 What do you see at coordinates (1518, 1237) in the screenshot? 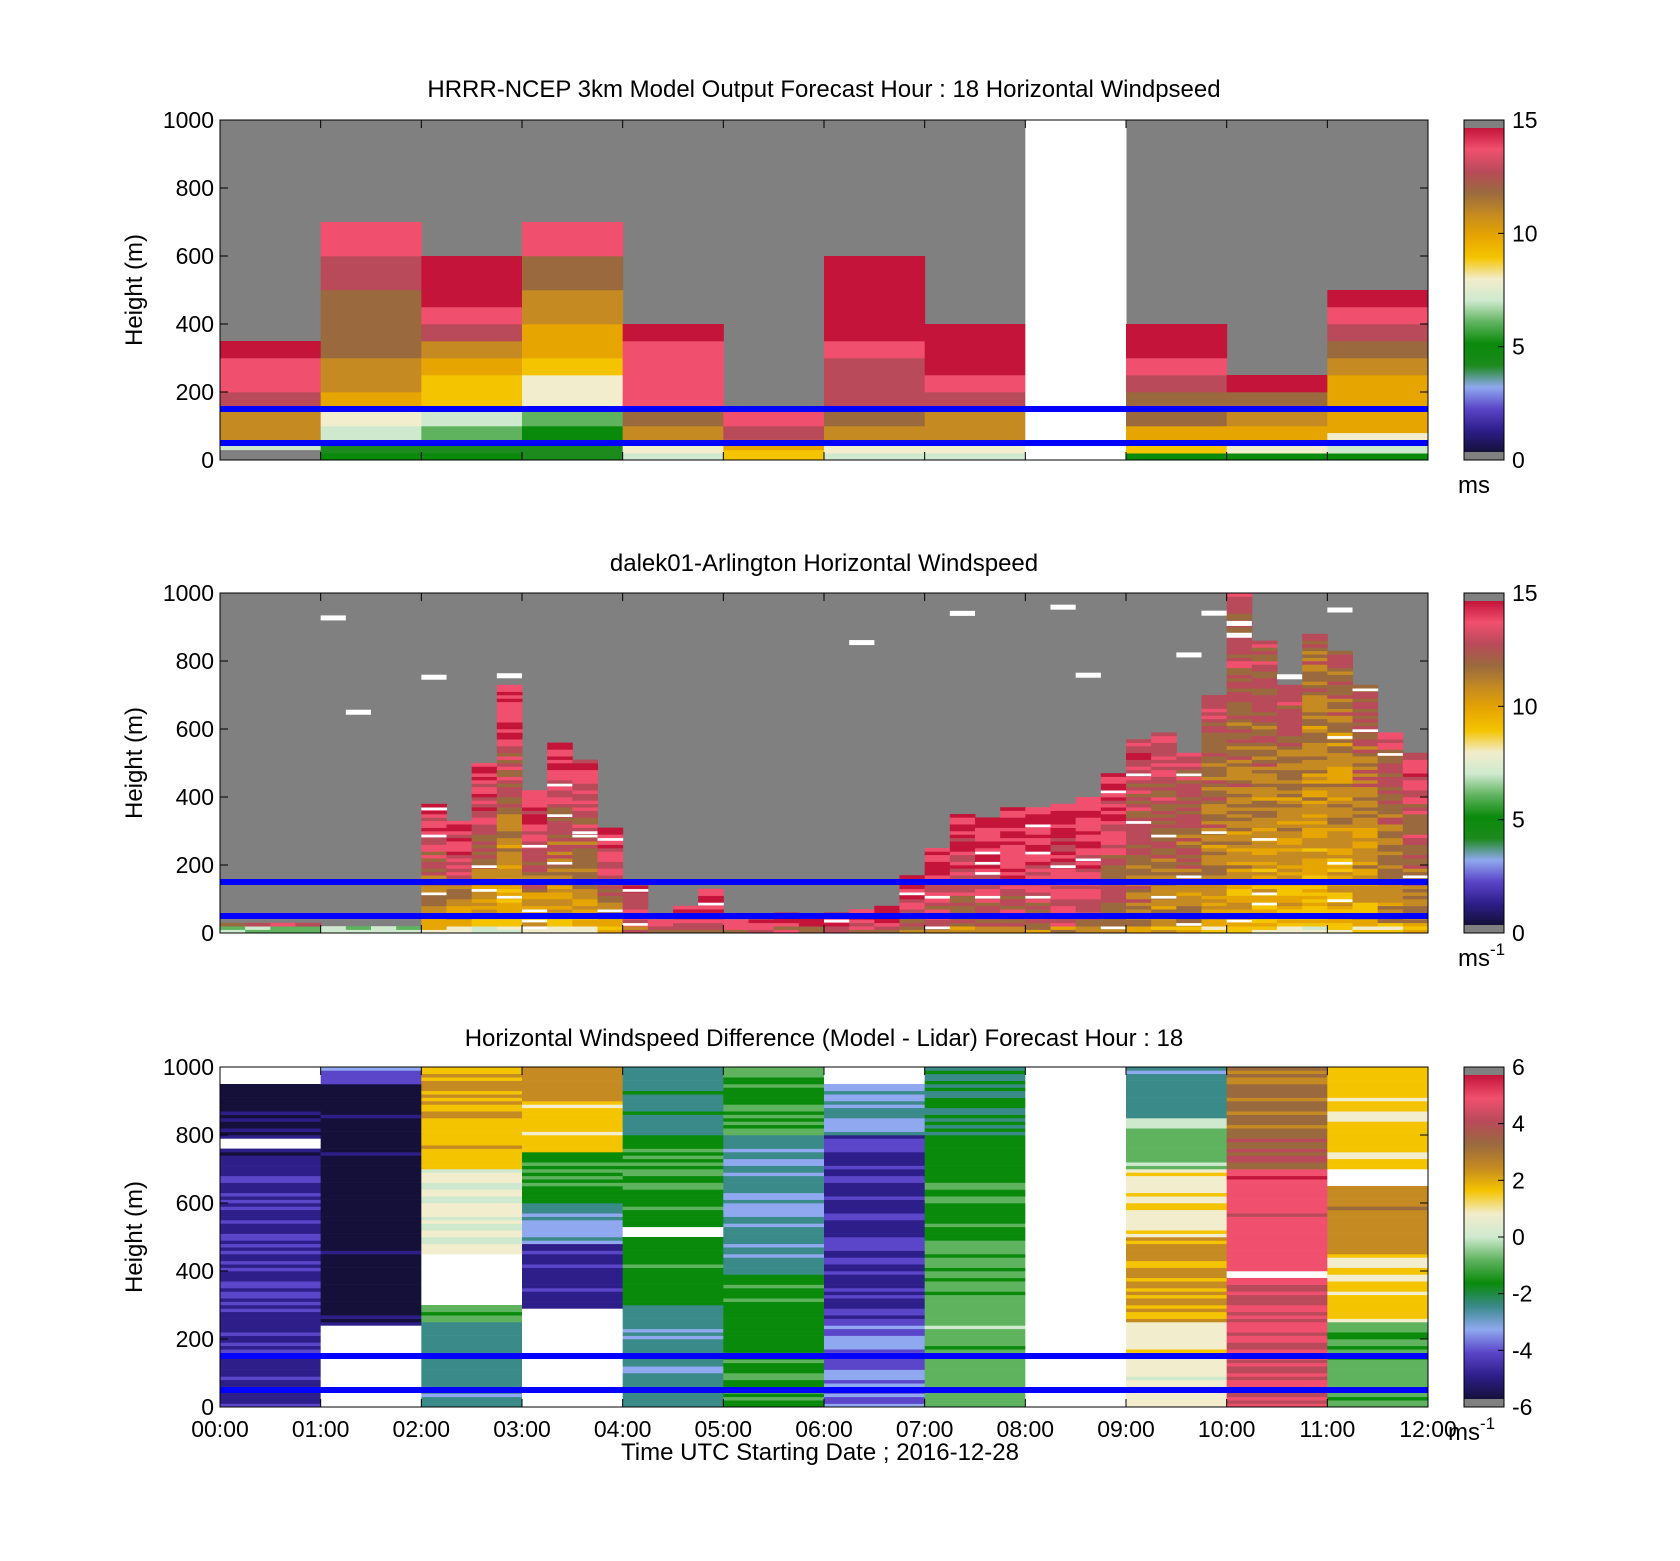
I see `colorbar-tick-label: 0` at bounding box center [1518, 1237].